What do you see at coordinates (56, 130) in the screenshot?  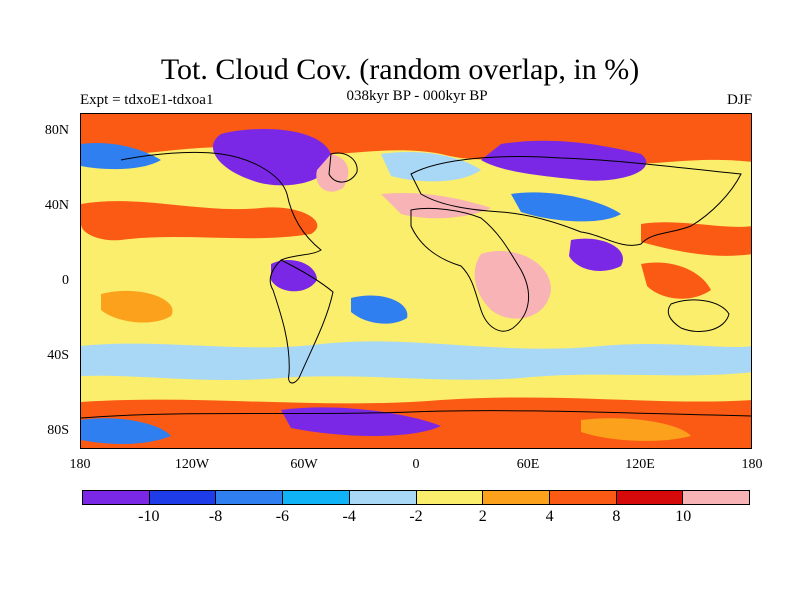 I see `lat-label-80n: 80N` at bounding box center [56, 130].